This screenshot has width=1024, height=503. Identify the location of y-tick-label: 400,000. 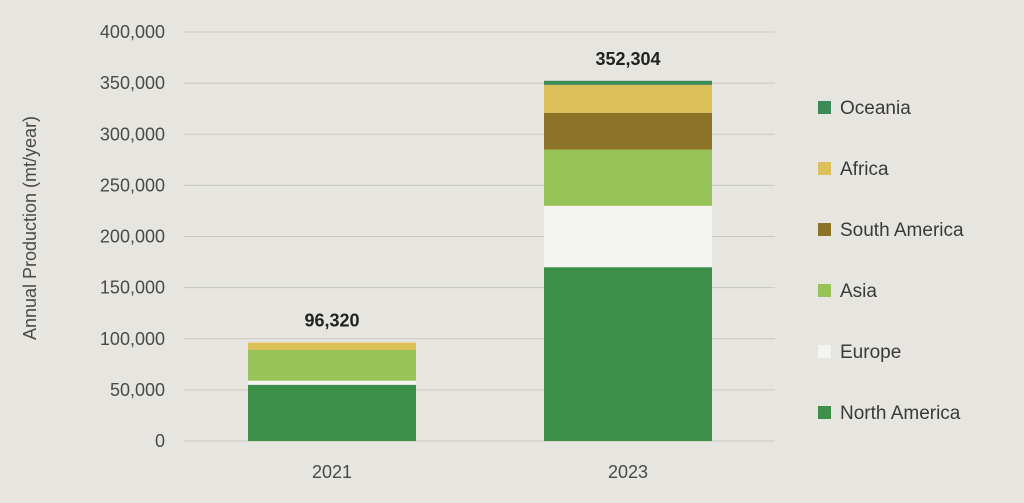
(132, 32).